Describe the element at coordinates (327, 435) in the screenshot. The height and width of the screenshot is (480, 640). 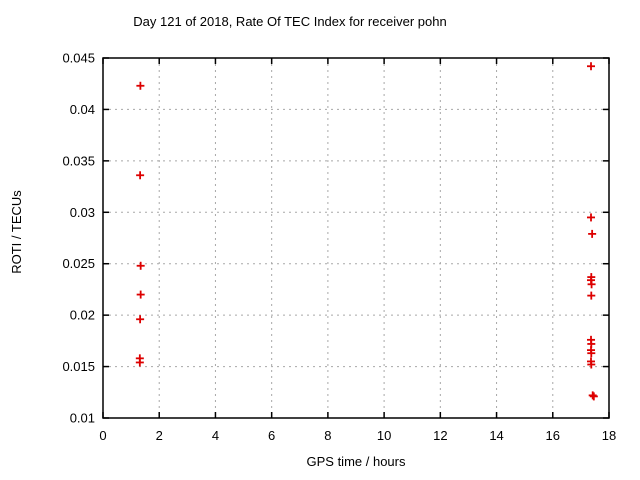
I see `x-tick-label: 8` at that location.